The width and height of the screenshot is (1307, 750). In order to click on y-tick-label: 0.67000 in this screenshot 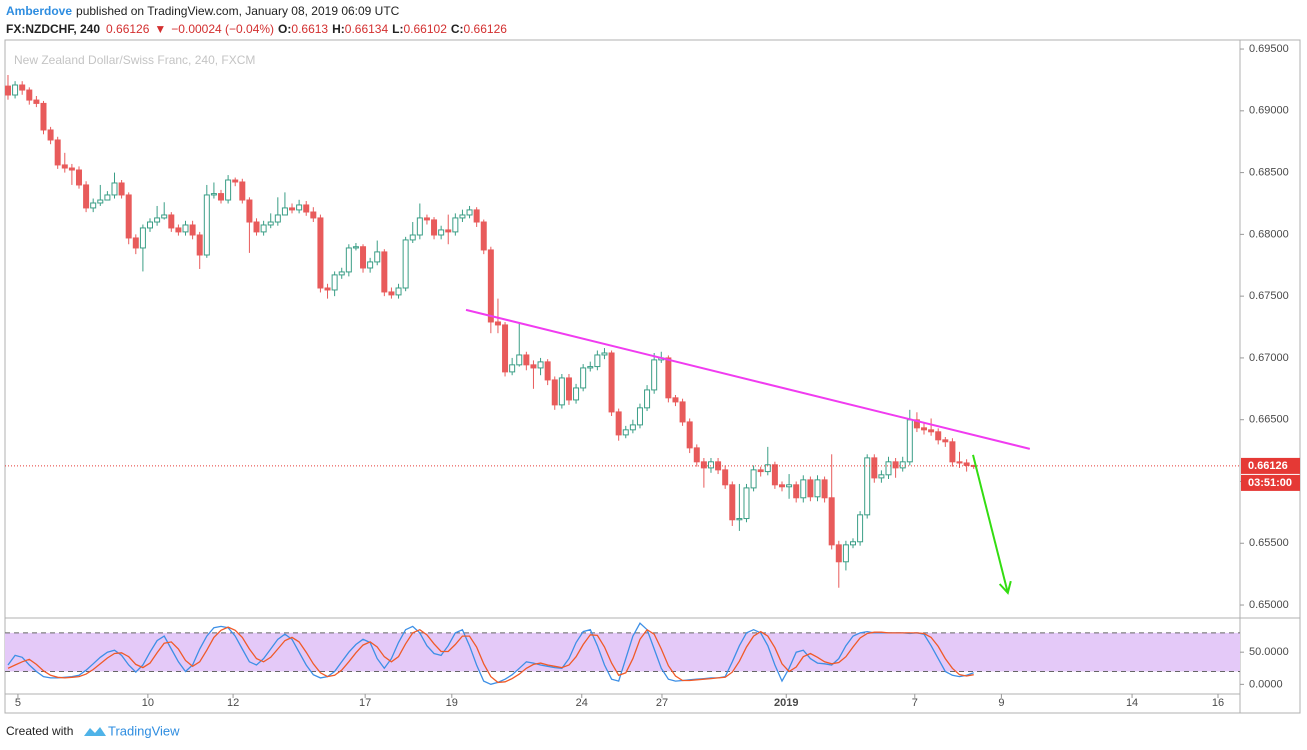, I will do `click(1269, 358)`.